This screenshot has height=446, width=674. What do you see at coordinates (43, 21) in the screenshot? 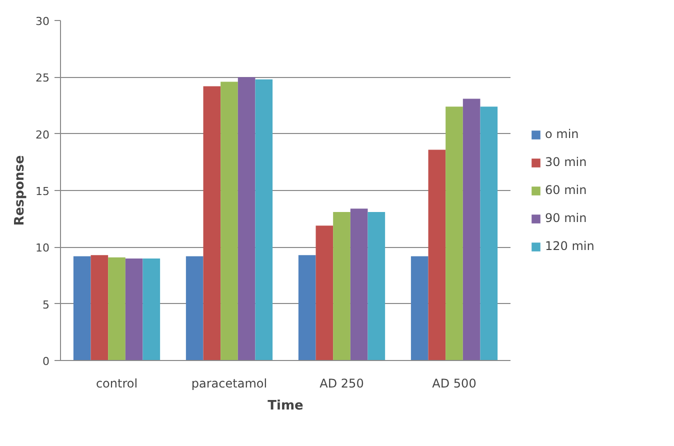
I see `y-tick-label: 30` at bounding box center [43, 21].